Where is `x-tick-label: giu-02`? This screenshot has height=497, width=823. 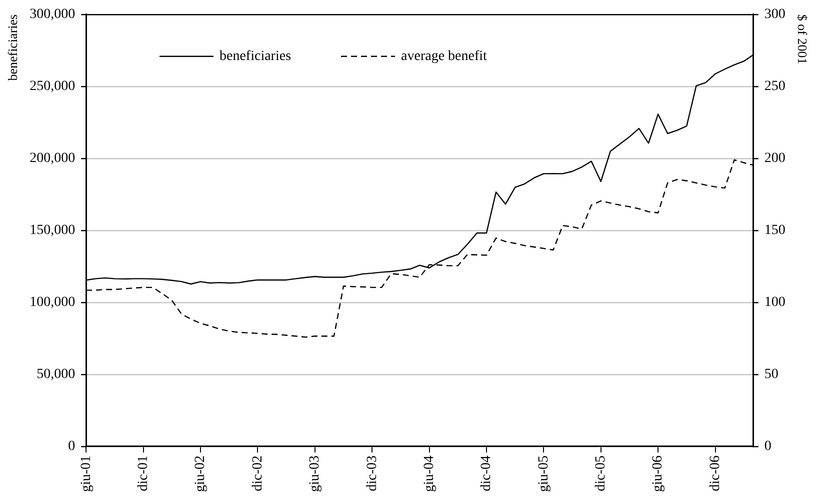
x-tick-label: giu-02 is located at coordinates (200, 473).